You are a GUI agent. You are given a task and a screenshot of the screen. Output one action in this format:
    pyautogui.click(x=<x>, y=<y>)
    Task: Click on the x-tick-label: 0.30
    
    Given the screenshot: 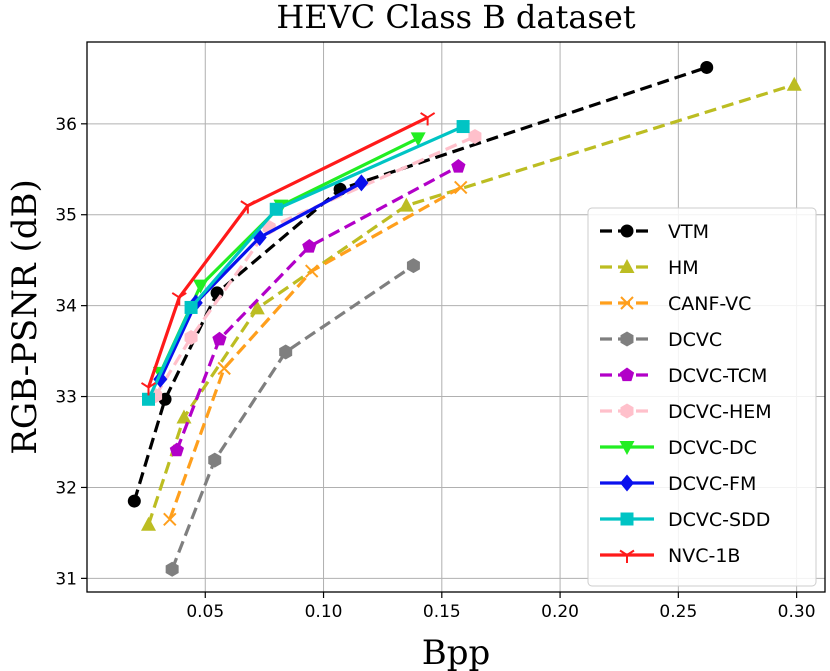 What is the action you would take?
    pyautogui.click(x=797, y=612)
    